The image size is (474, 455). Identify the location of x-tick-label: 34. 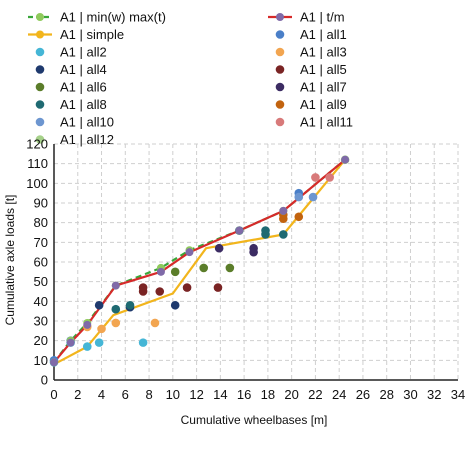
(458, 394).